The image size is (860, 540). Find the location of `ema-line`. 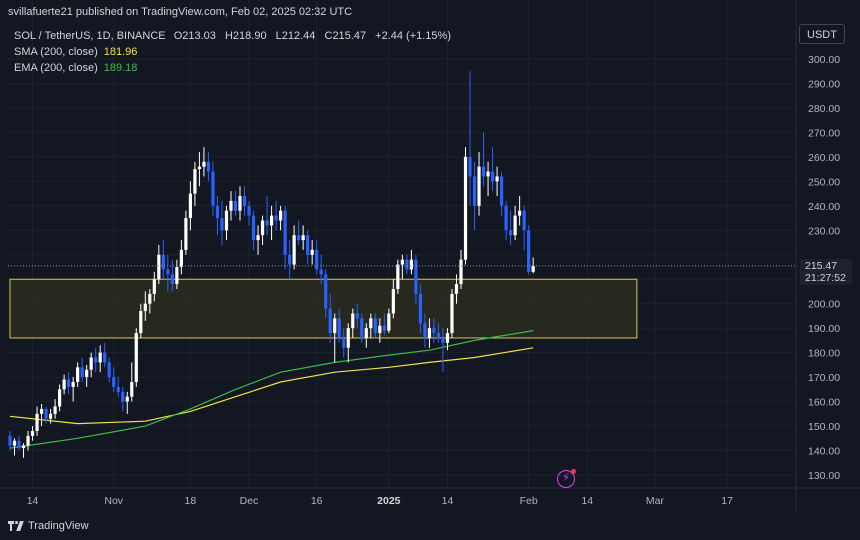

ema-line is located at coordinates (271, 389).